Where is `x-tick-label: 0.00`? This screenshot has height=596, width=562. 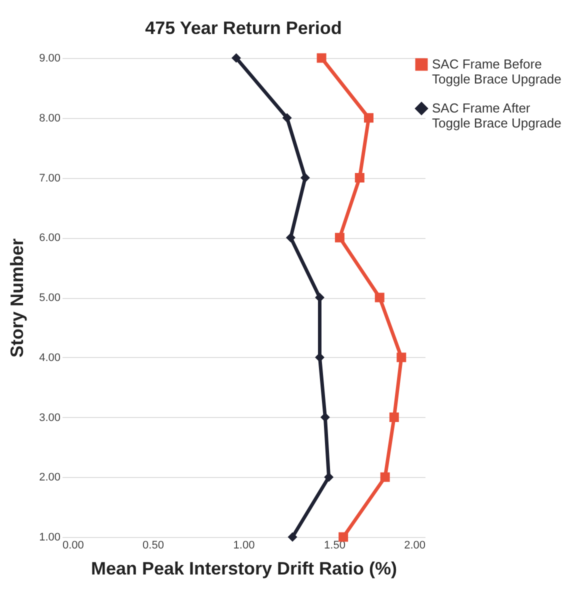
x-tick-label: 0.00 is located at coordinates (73, 546).